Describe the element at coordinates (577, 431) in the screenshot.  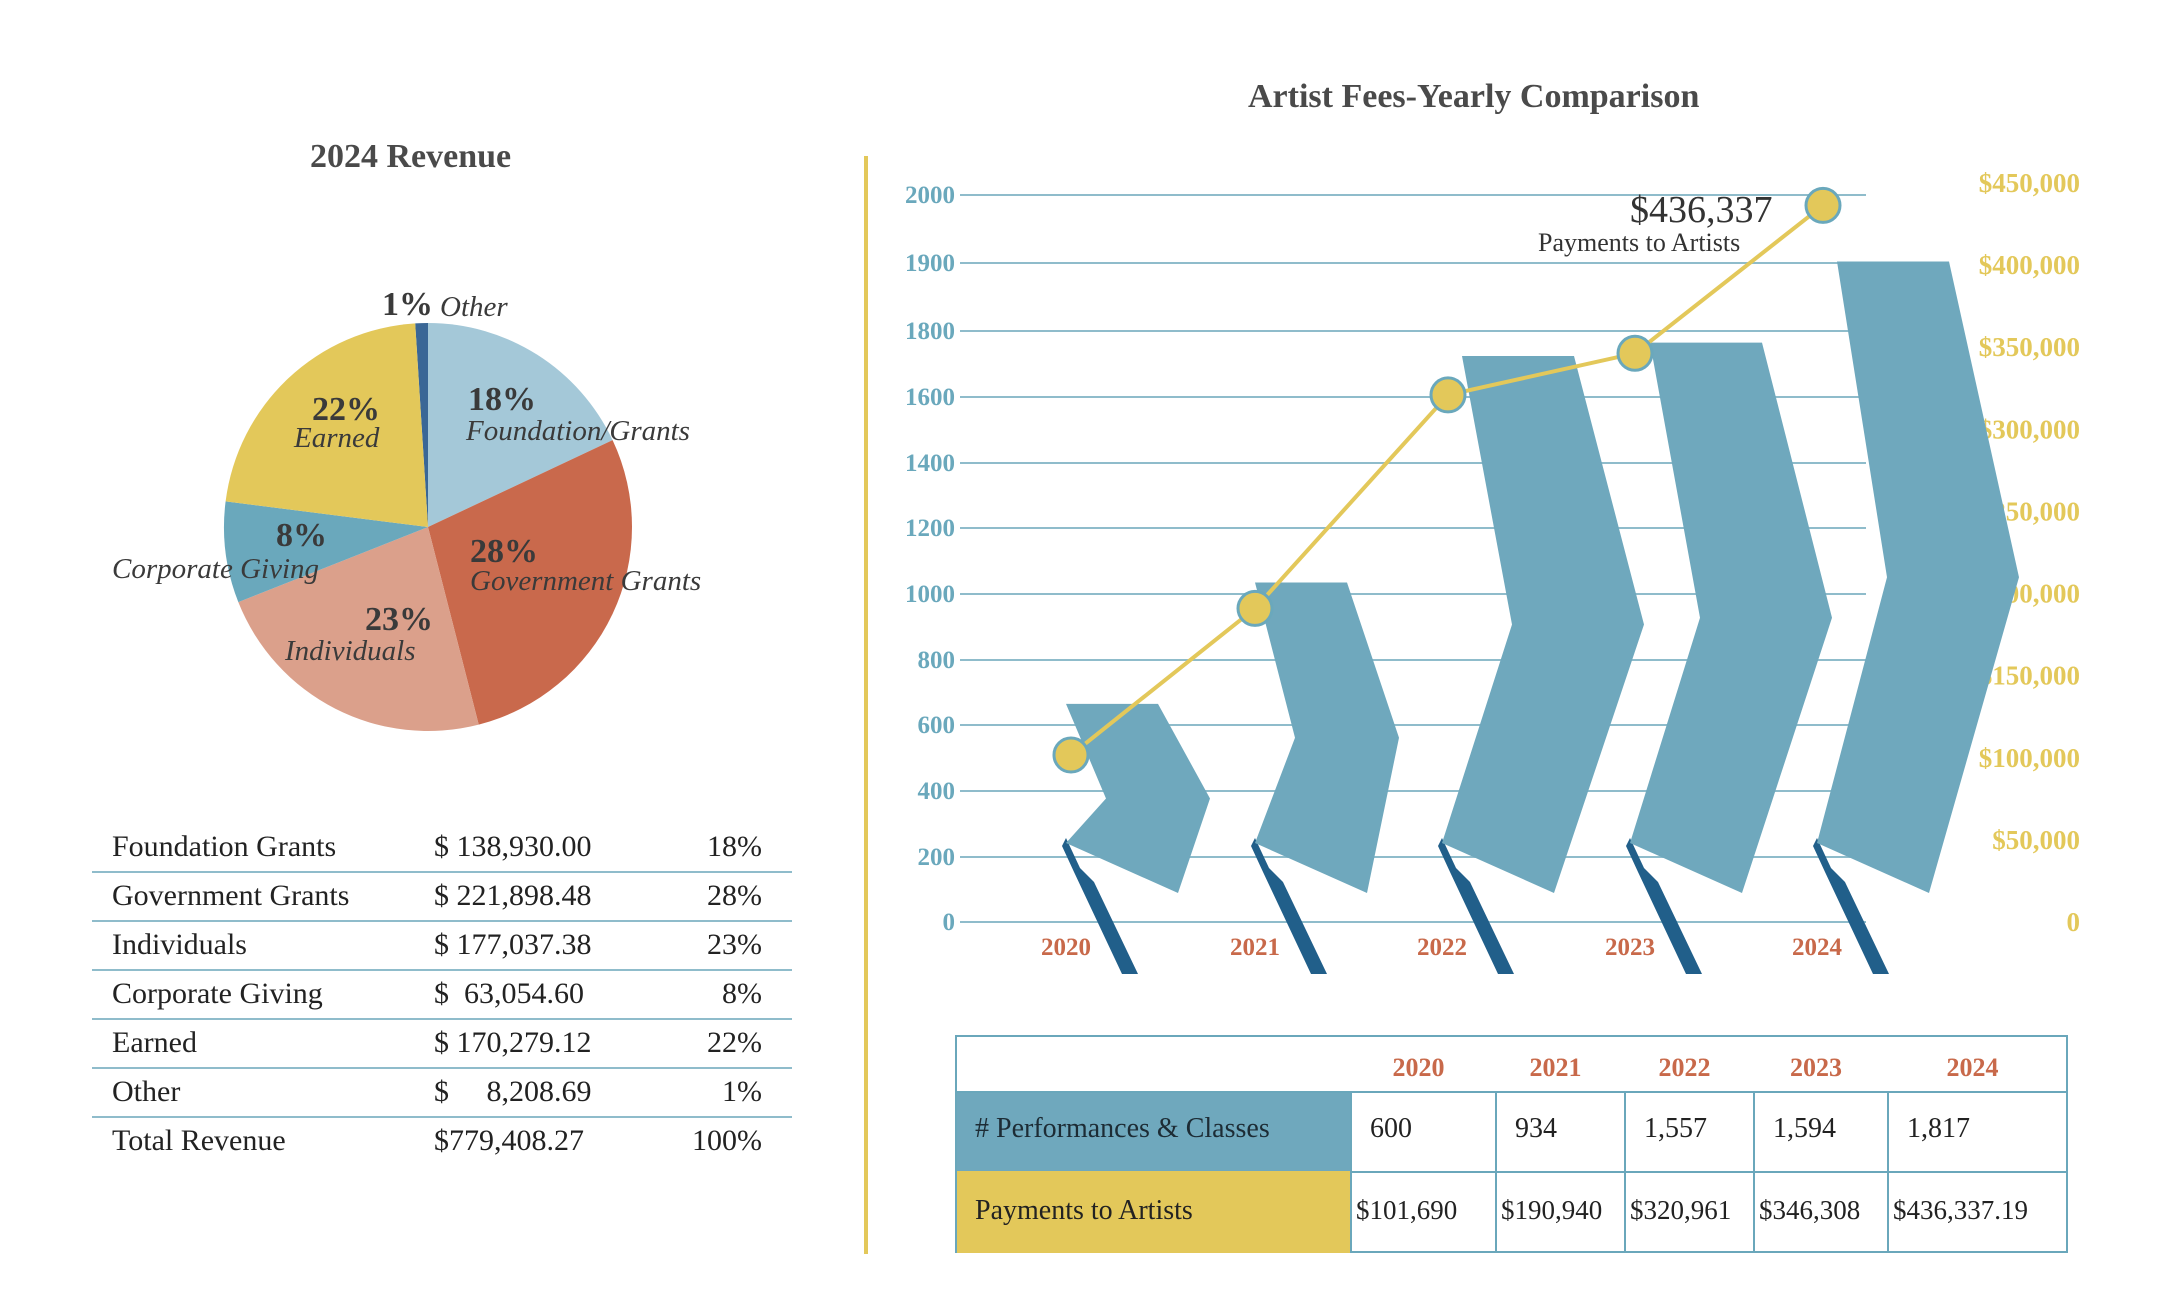
I see `pie-name-label-1: Foundation/Grants` at that location.